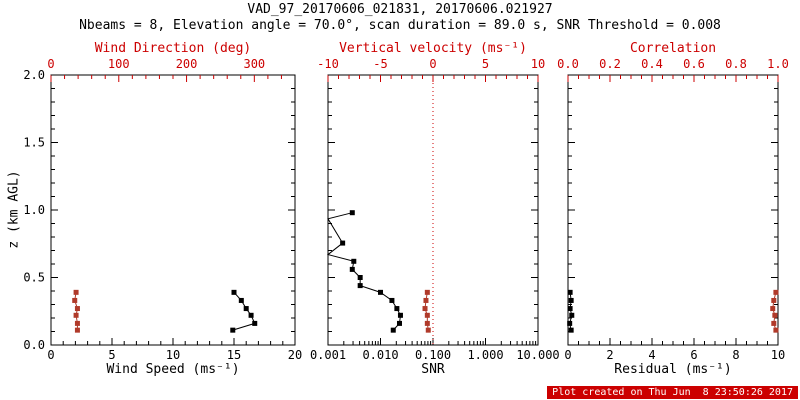 This screenshot has height=400, width=800. I want to click on svg-text: -10, so click(328, 64).